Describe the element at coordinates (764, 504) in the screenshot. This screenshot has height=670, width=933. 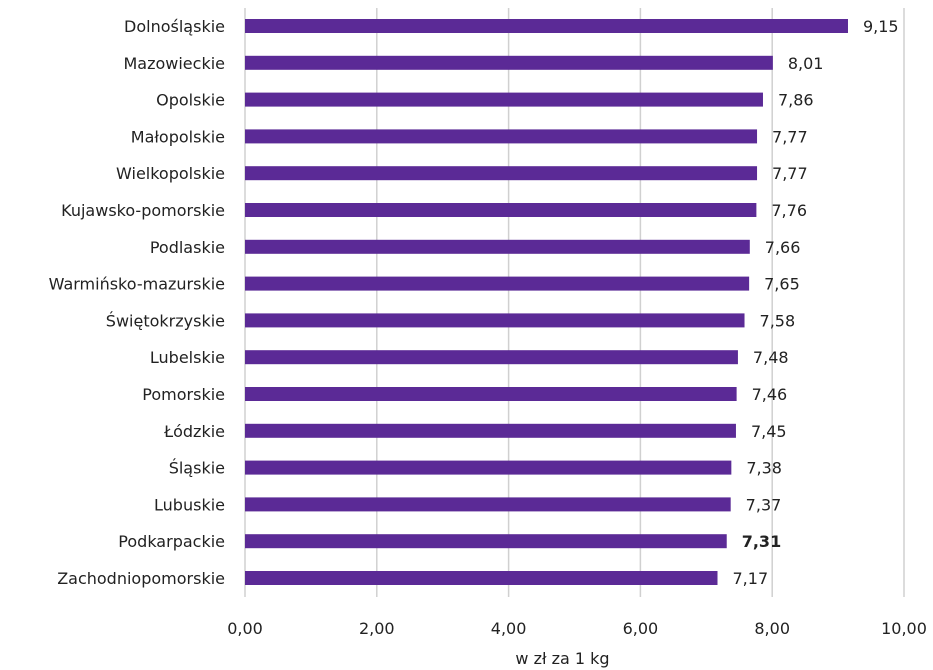
I see `value-label: 7,37` at that location.